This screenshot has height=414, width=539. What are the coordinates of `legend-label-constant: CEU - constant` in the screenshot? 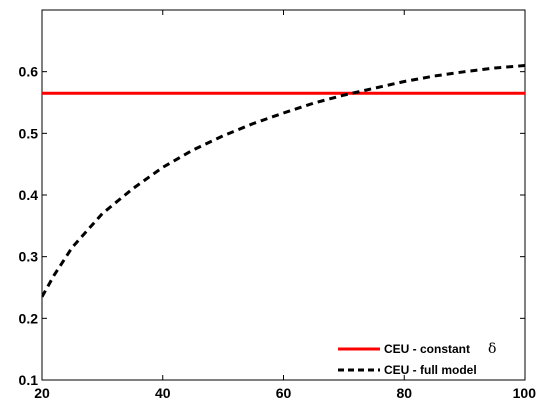 It's located at (427, 349).